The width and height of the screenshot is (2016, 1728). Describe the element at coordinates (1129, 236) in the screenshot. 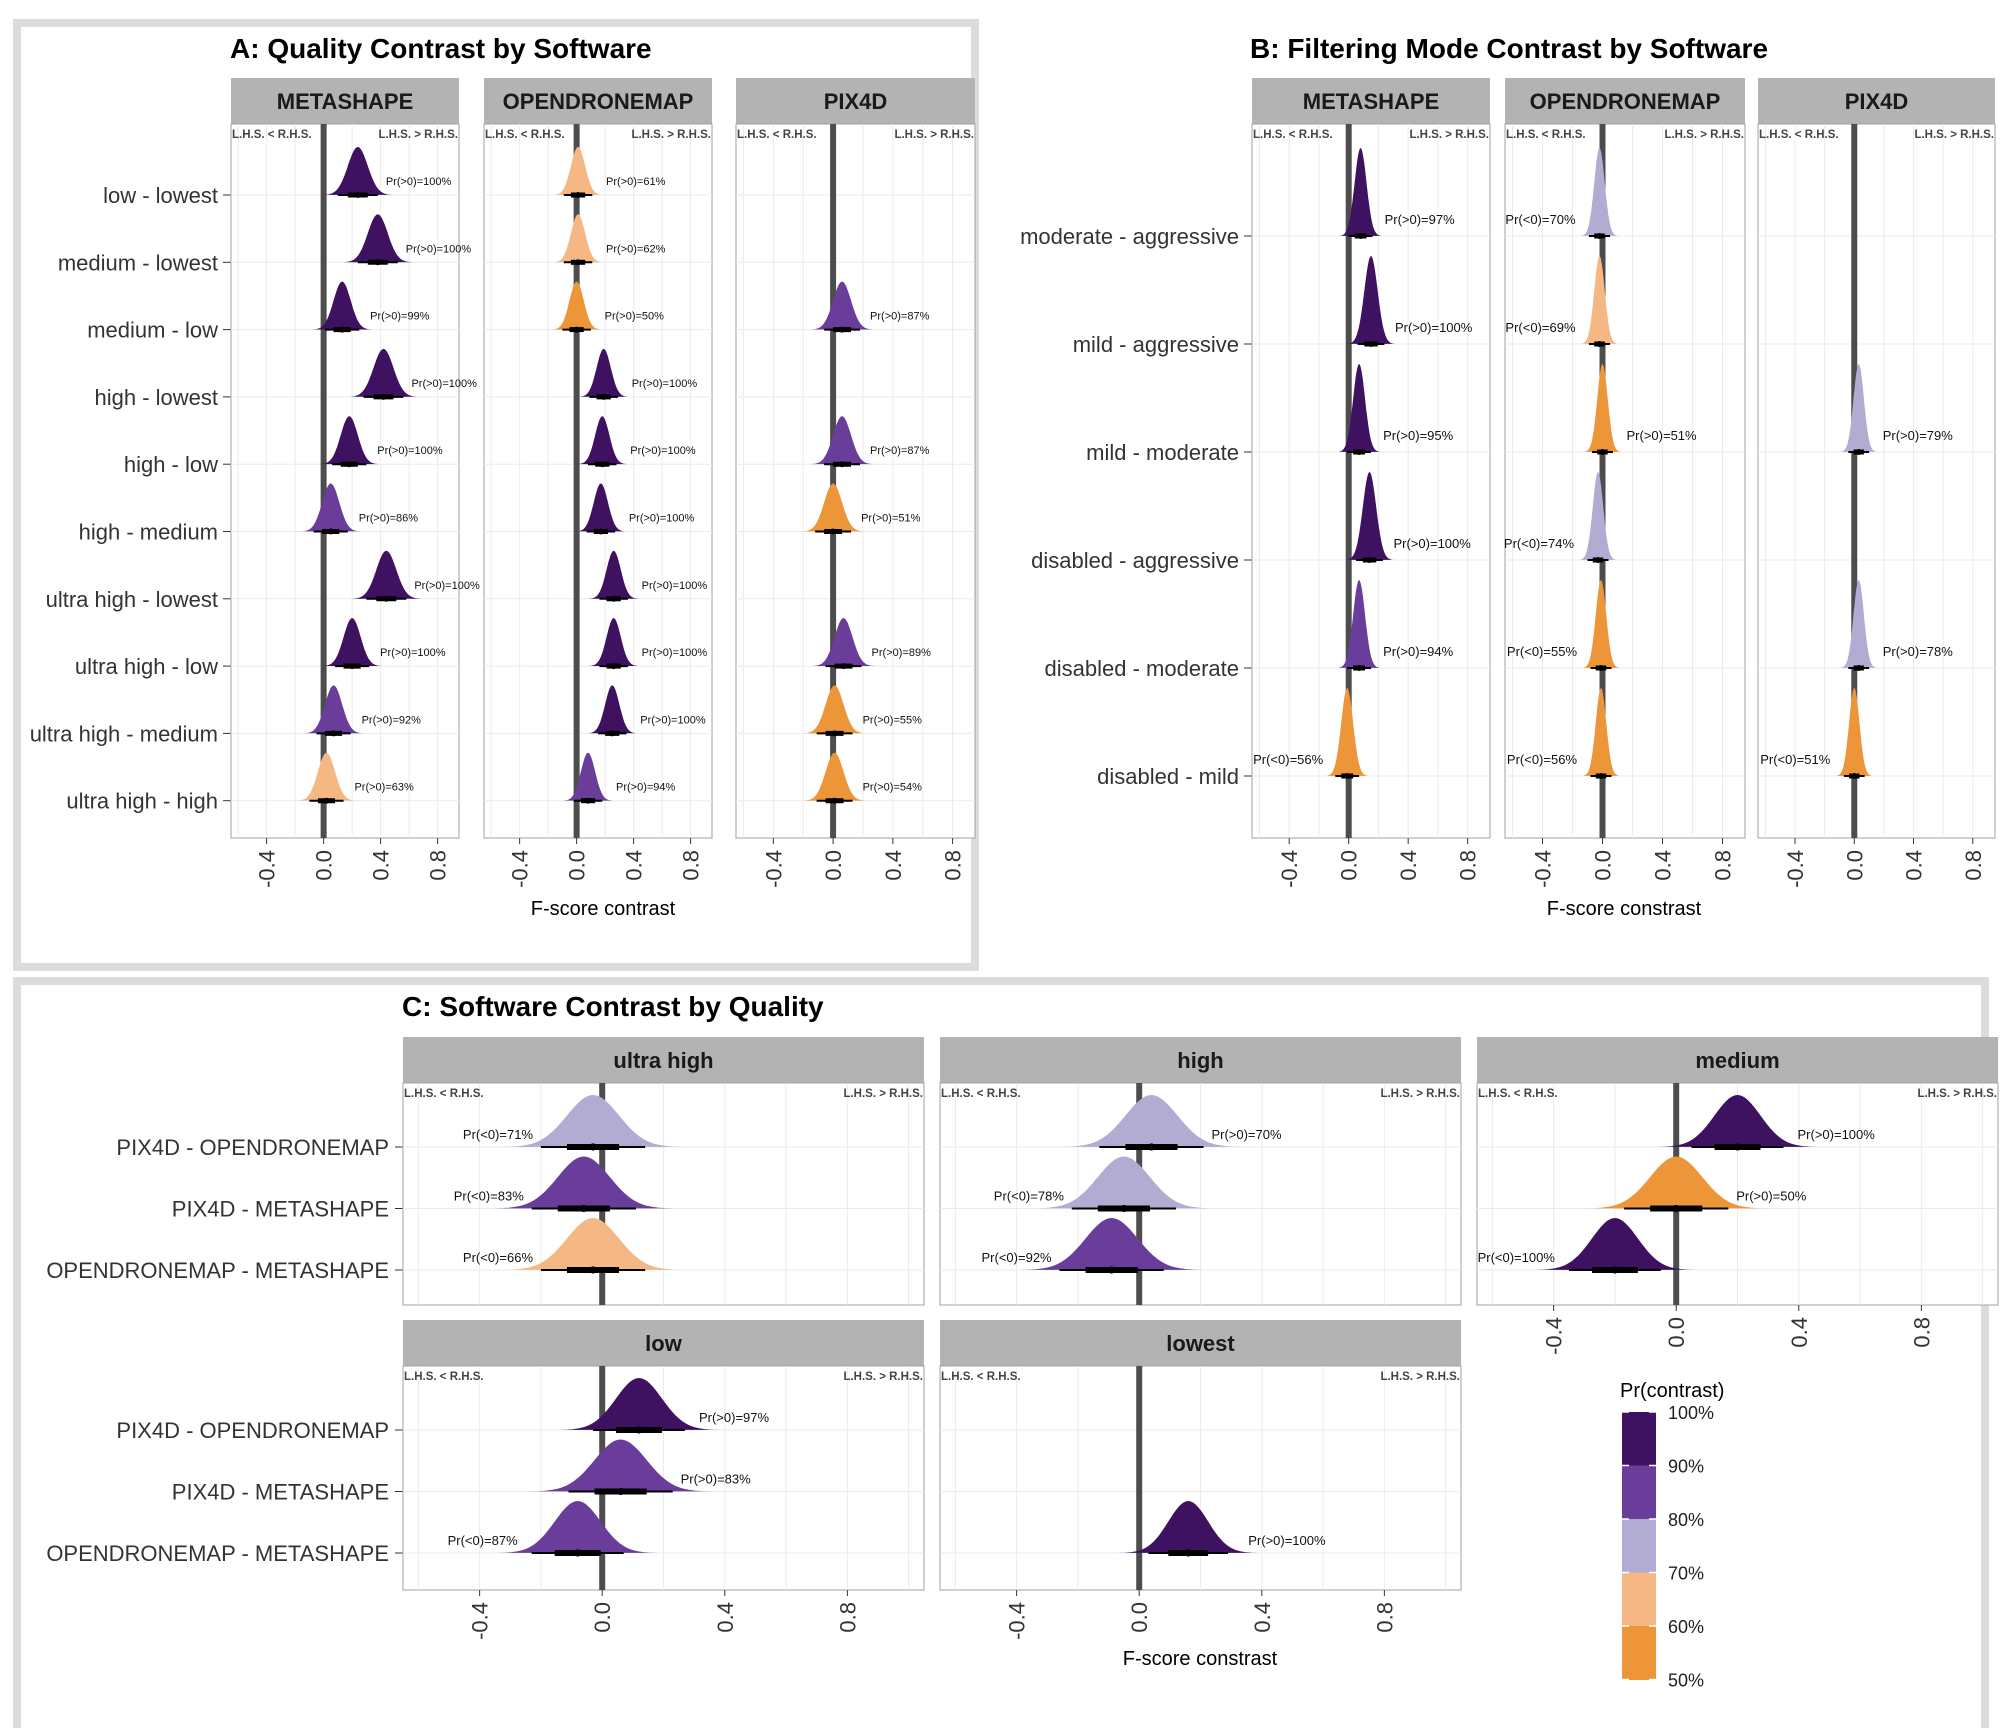

I see `y-label: moderate - aggressive` at that location.